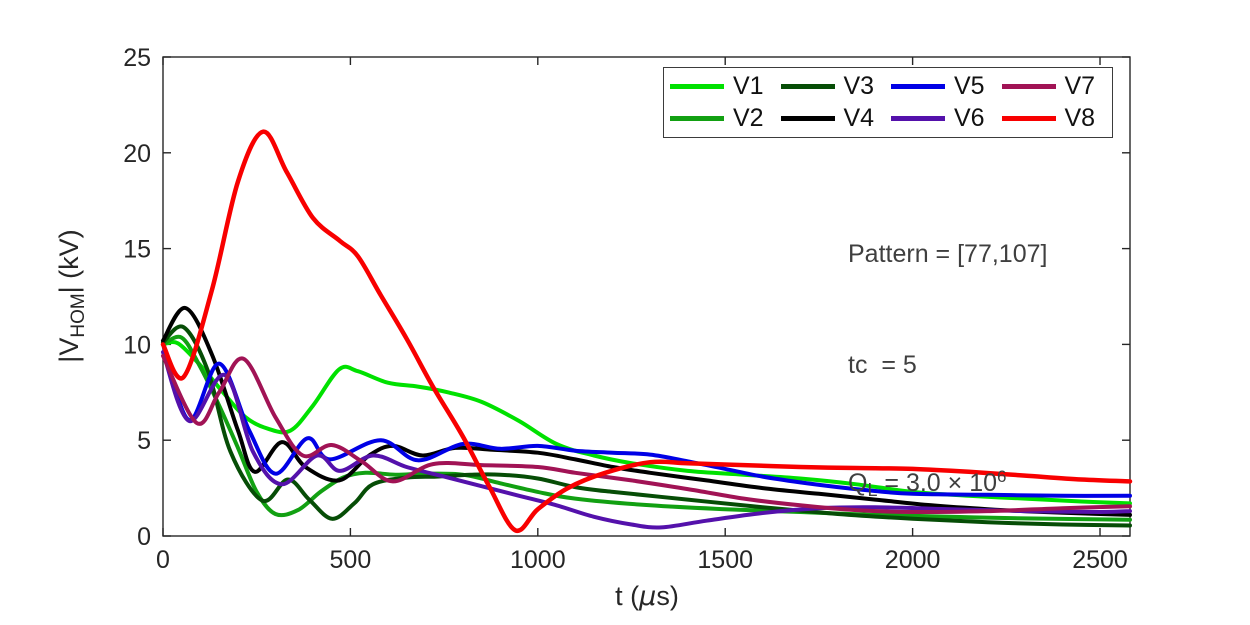 This screenshot has height=625, width=1250. What do you see at coordinates (859, 118) in the screenshot?
I see `legend-label-V4: V4` at bounding box center [859, 118].